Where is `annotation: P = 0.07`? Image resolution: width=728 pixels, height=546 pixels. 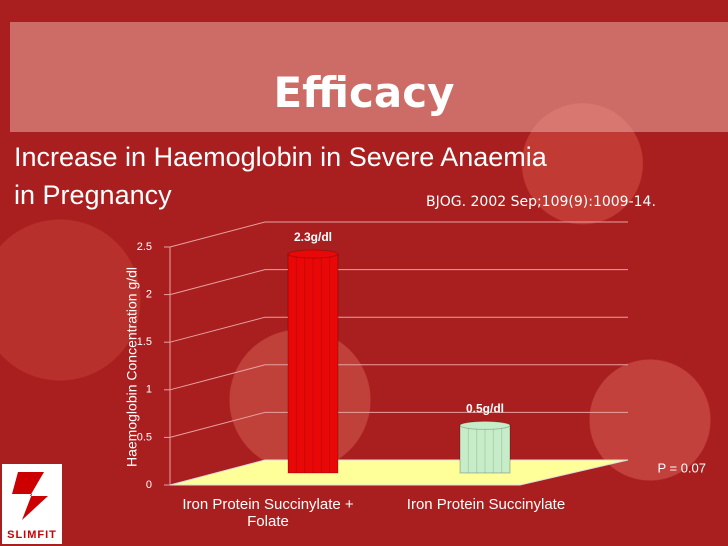 annotation: P = 0.07 is located at coordinates (681, 467).